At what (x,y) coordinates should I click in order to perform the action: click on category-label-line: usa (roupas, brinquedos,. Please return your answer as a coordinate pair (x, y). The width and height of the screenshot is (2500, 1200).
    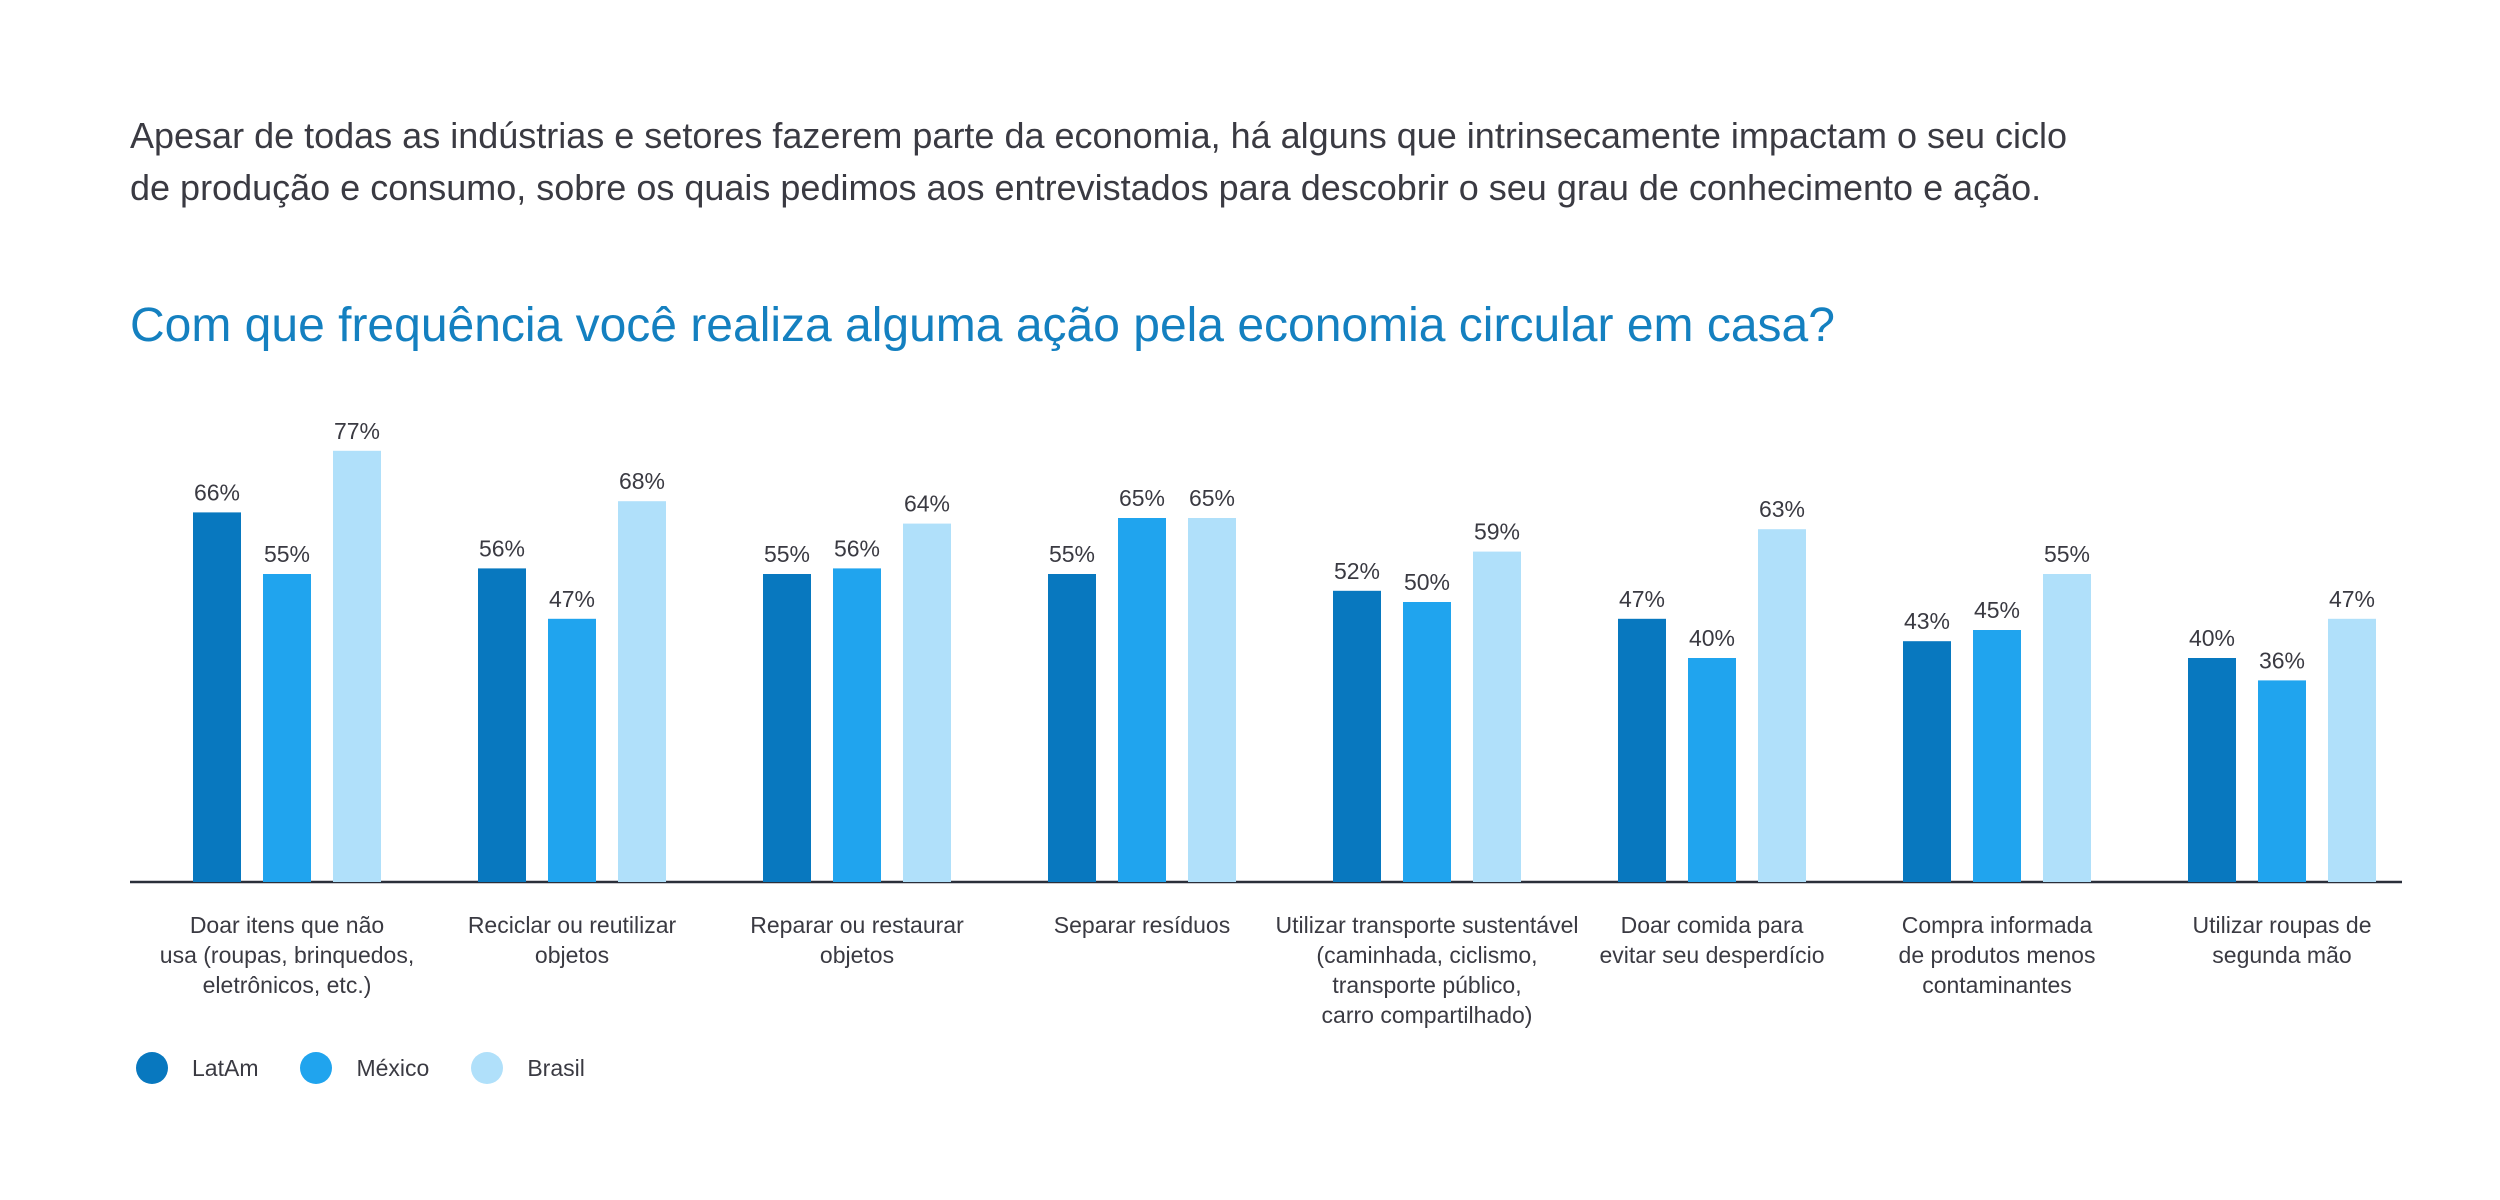
    Looking at the image, I should click on (287, 955).